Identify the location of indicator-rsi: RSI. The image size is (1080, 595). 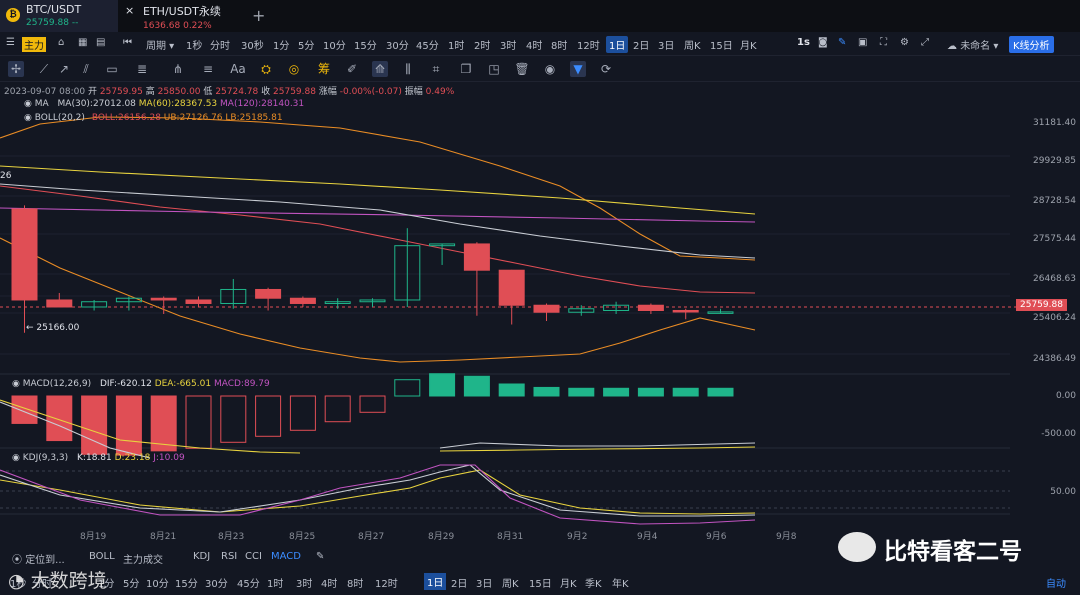
(229, 556).